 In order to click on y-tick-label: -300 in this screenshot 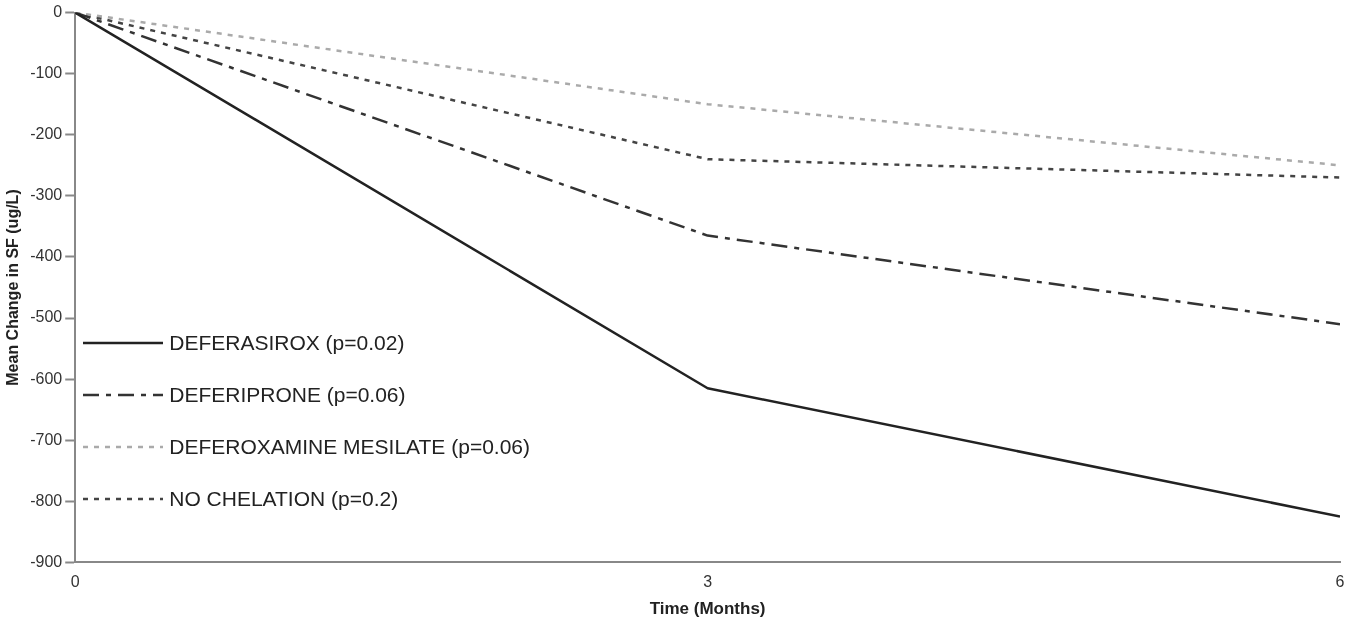, I will do `click(46, 195)`.